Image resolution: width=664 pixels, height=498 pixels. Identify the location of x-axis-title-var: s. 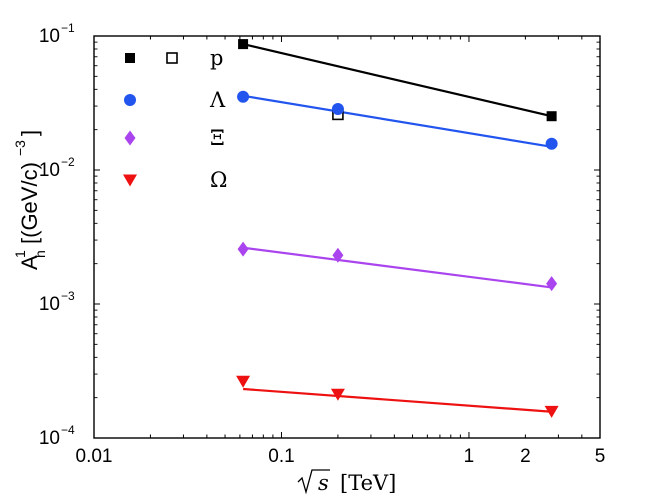
(323, 483).